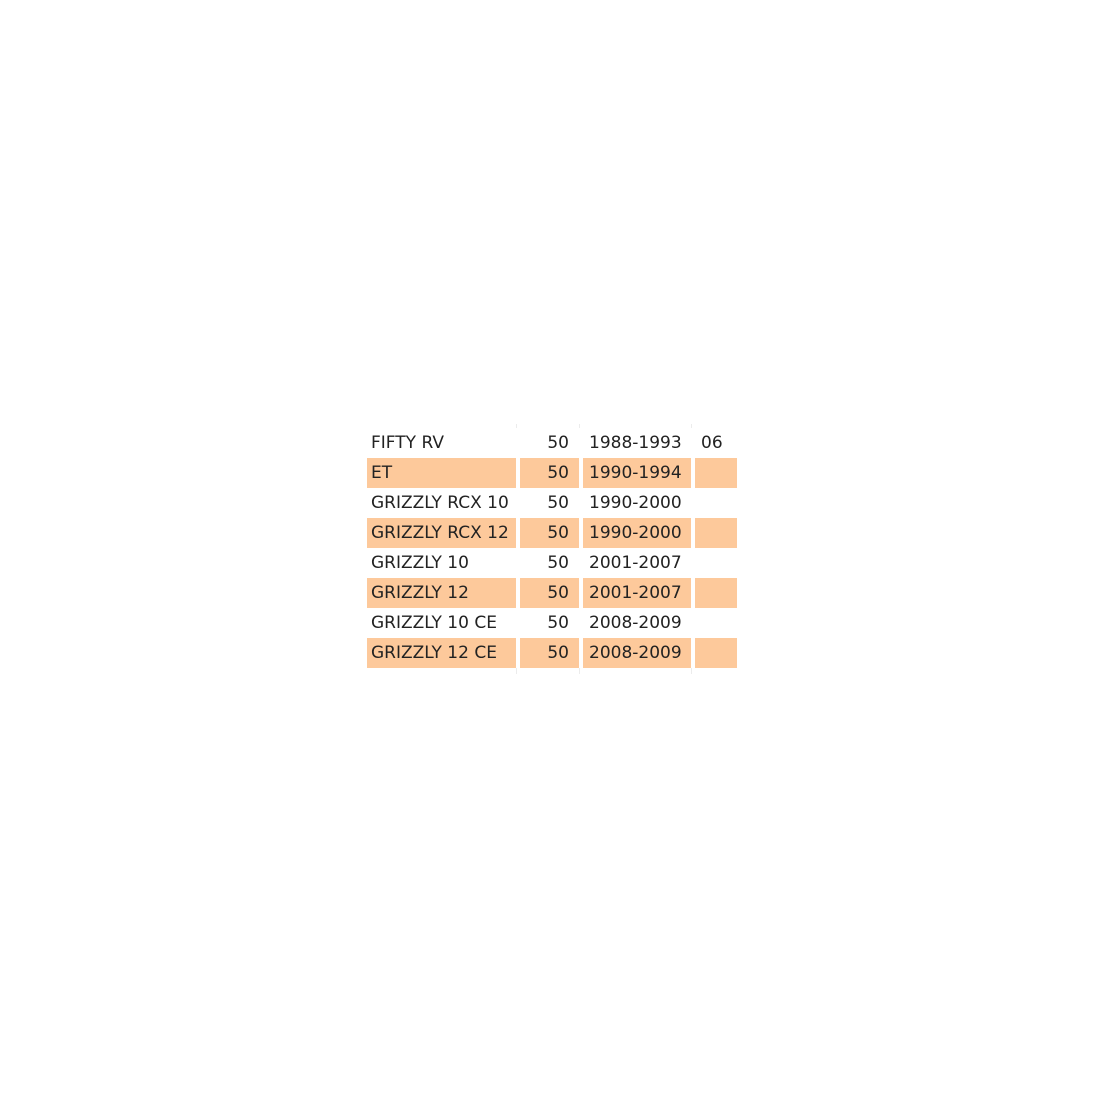  Describe the element at coordinates (443, 503) in the screenshot. I see `model-cell: GRIZZLY RCX 10` at that location.